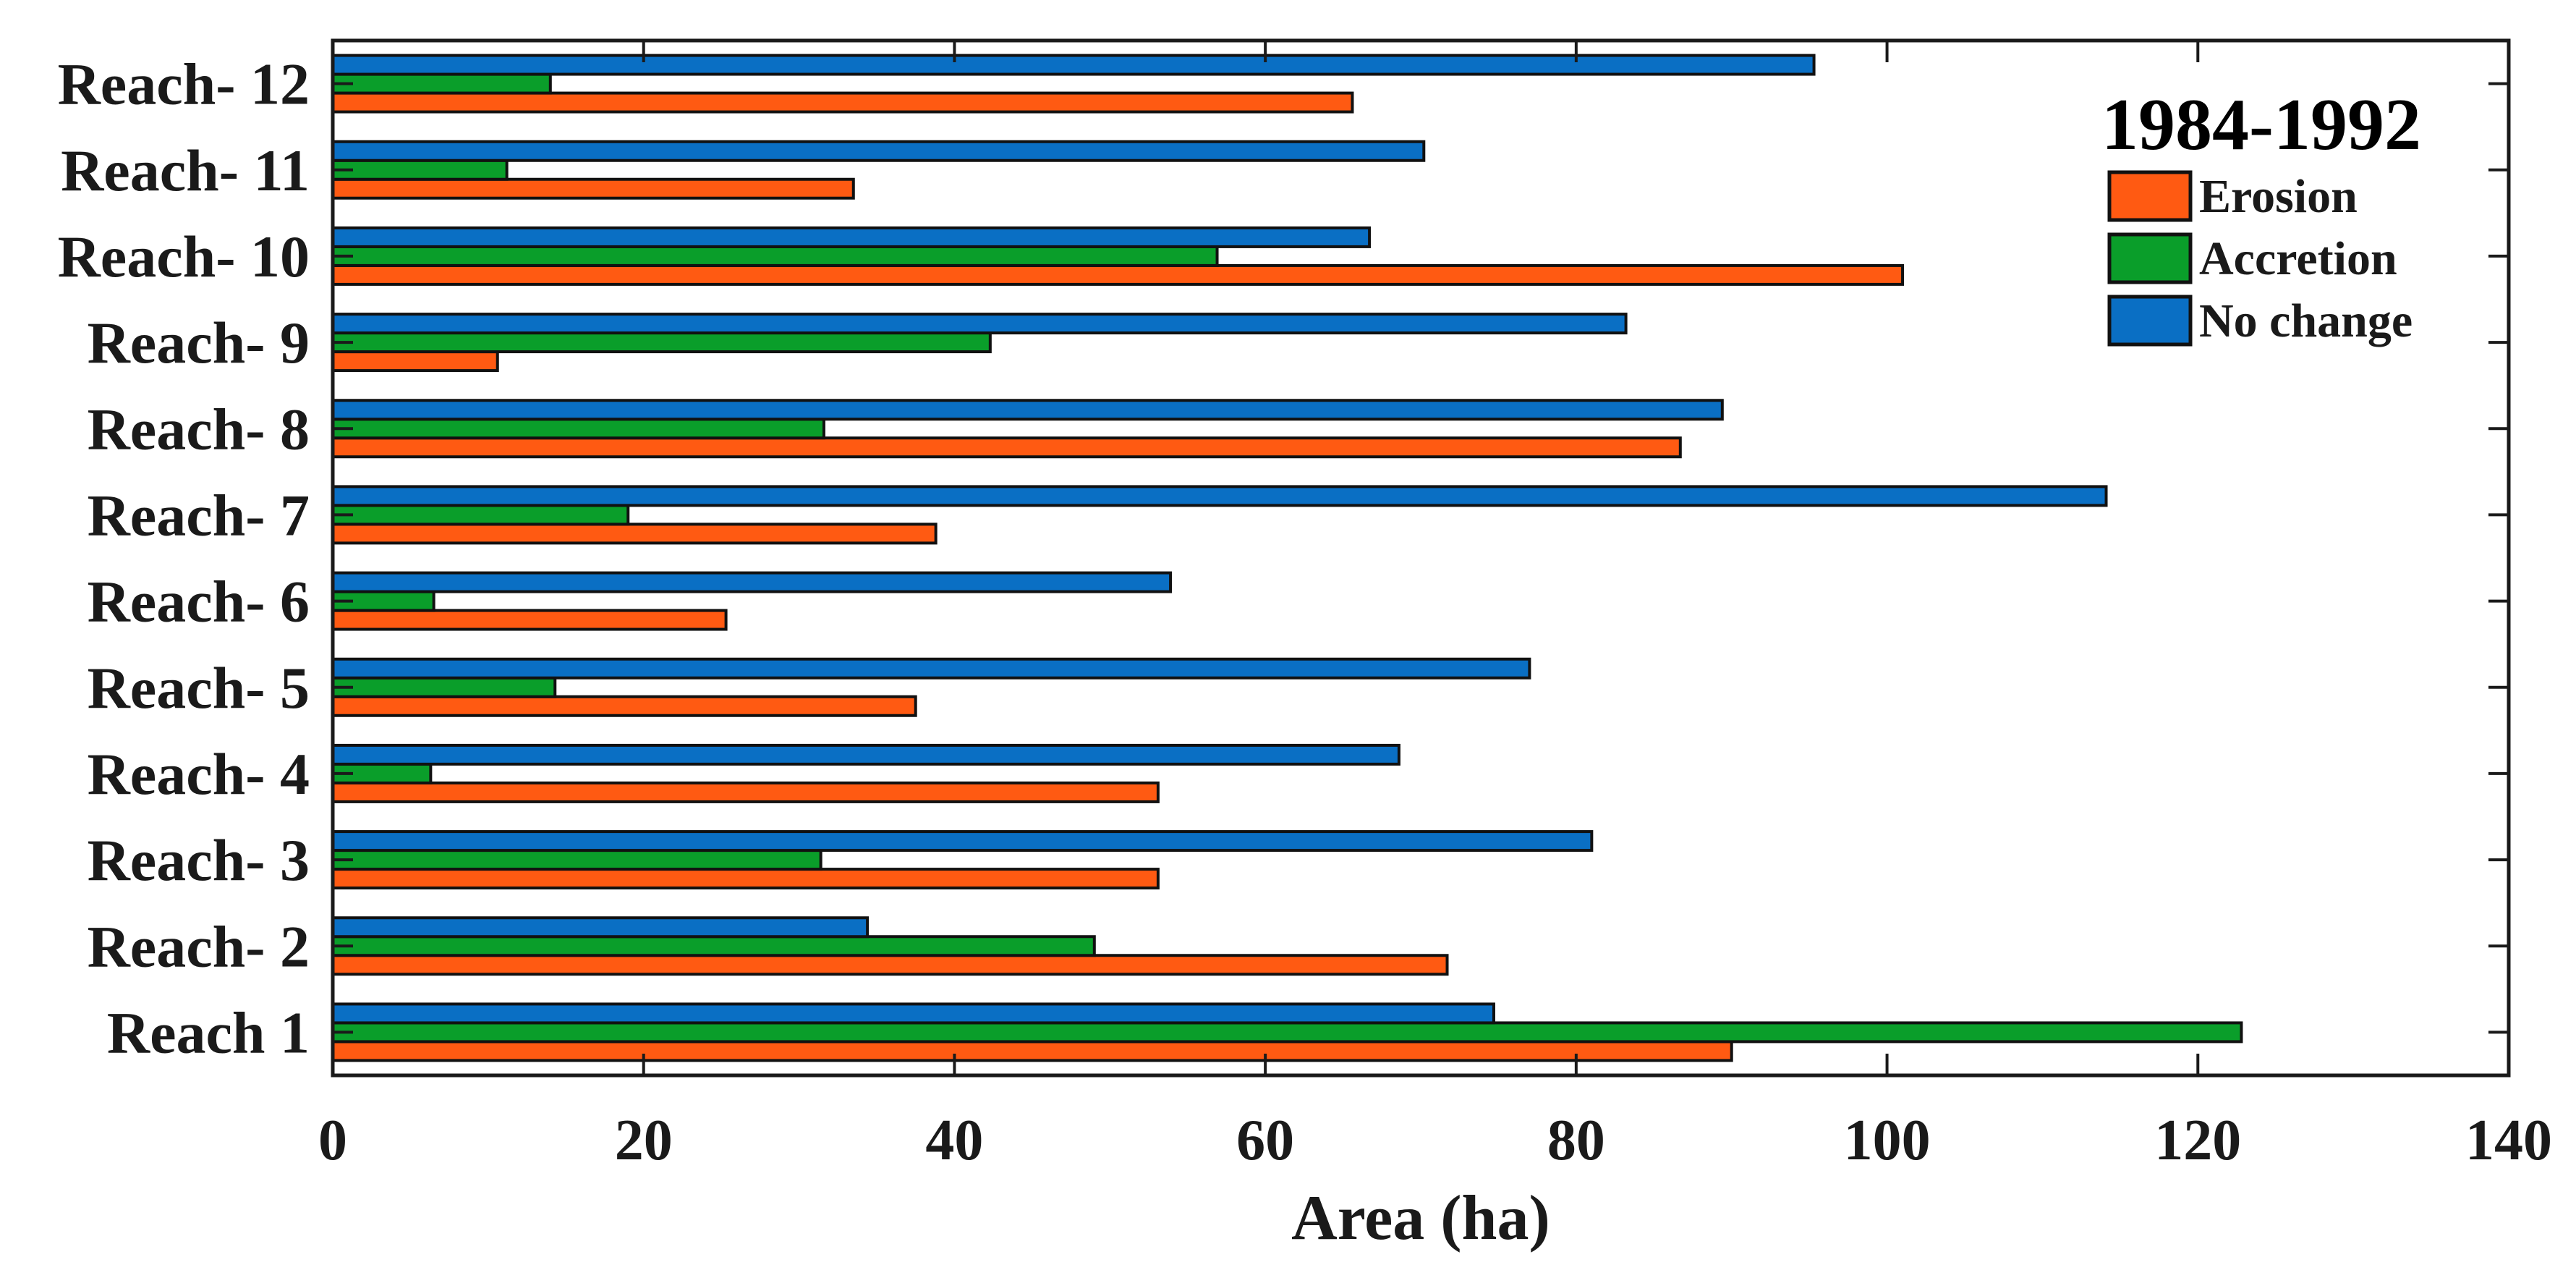 The height and width of the screenshot is (1278, 2576). Describe the element at coordinates (199, 860) in the screenshot. I see `y-tick-label: Reach- 3` at that location.